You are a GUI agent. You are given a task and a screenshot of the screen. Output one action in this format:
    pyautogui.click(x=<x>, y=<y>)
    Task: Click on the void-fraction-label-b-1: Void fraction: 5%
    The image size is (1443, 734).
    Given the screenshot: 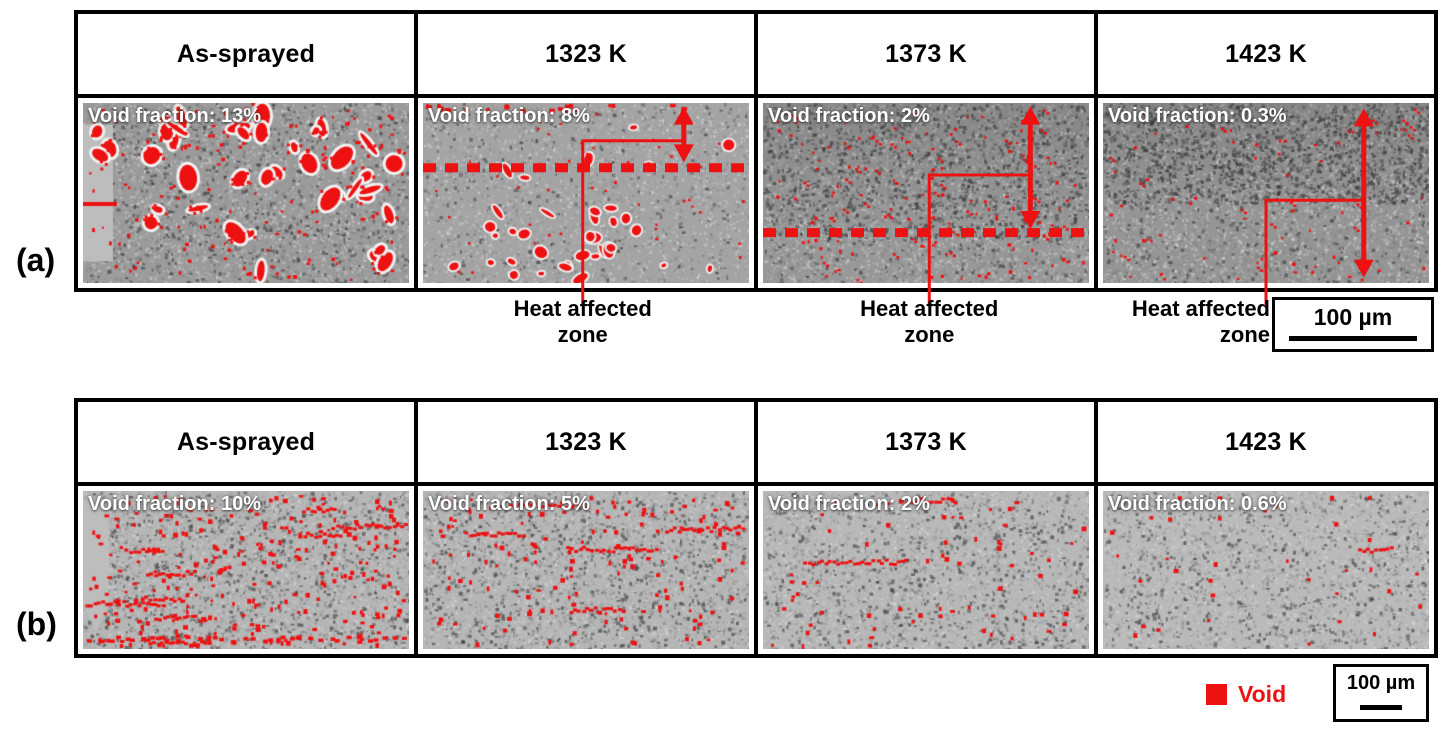 What is the action you would take?
    pyautogui.click(x=509, y=504)
    